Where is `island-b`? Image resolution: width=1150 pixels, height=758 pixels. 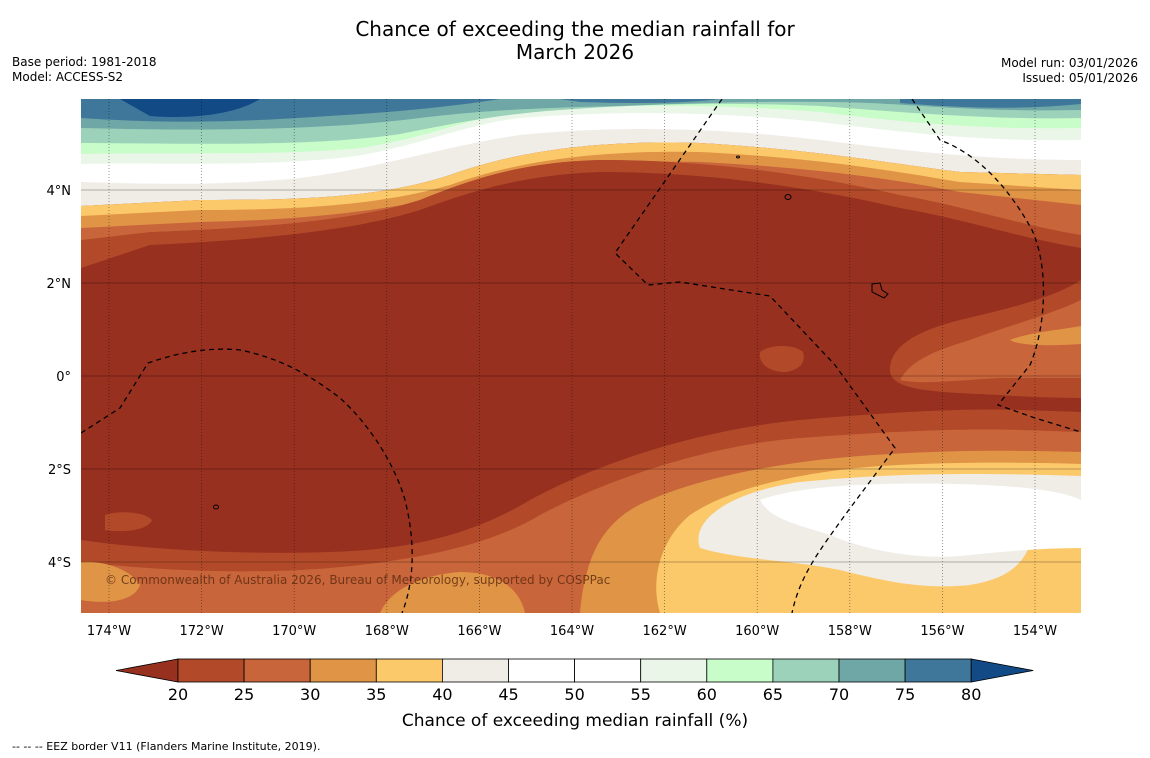
island-b is located at coordinates (880, 290).